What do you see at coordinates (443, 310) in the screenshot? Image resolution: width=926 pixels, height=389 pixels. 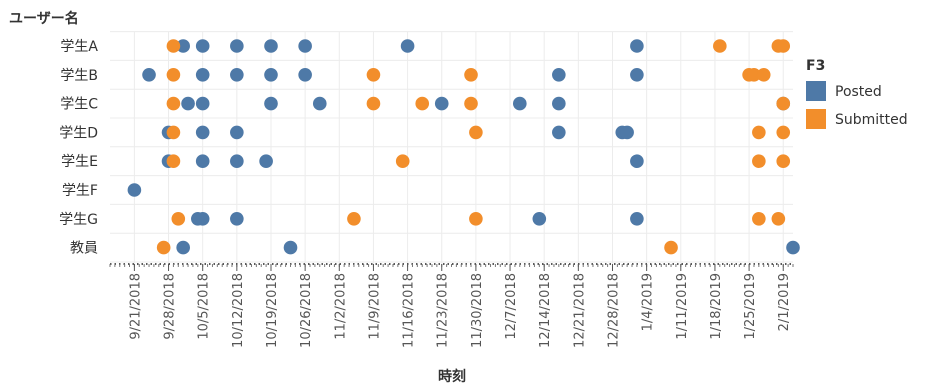 I see `x-tick-label: 11/23/2018` at bounding box center [443, 310].